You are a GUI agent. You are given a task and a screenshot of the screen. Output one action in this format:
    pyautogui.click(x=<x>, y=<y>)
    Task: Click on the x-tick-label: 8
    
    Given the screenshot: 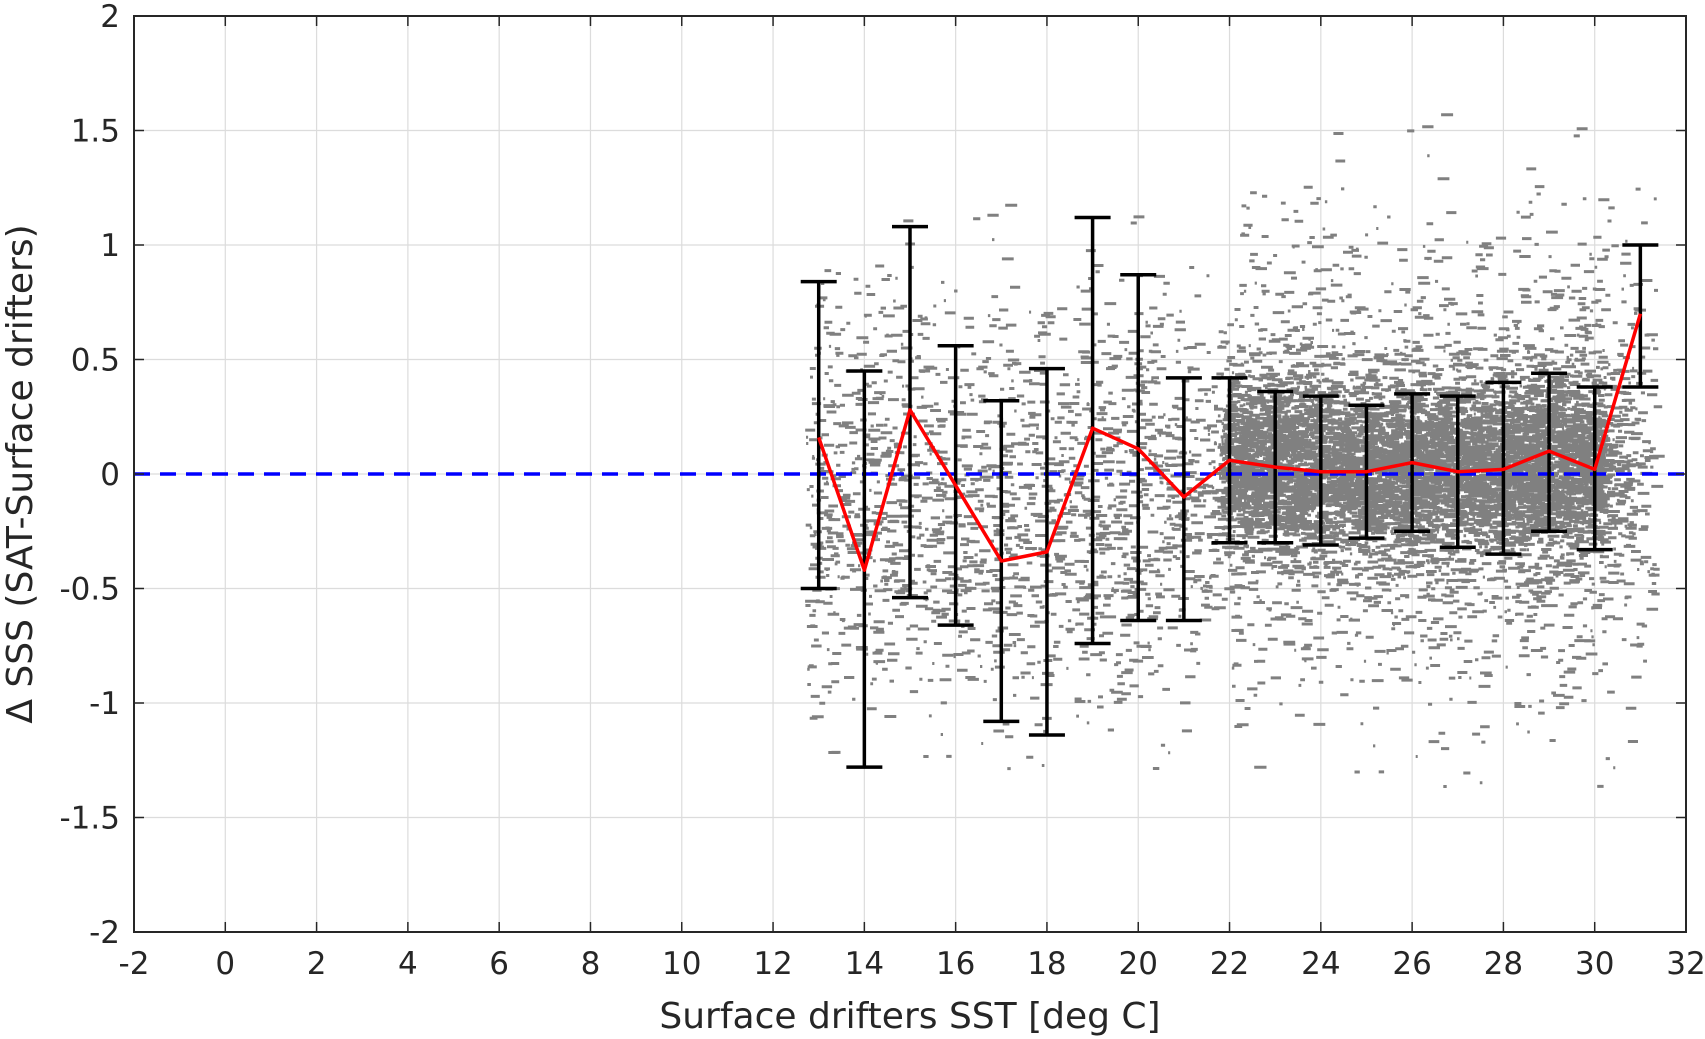 What is the action you would take?
    pyautogui.click(x=591, y=964)
    